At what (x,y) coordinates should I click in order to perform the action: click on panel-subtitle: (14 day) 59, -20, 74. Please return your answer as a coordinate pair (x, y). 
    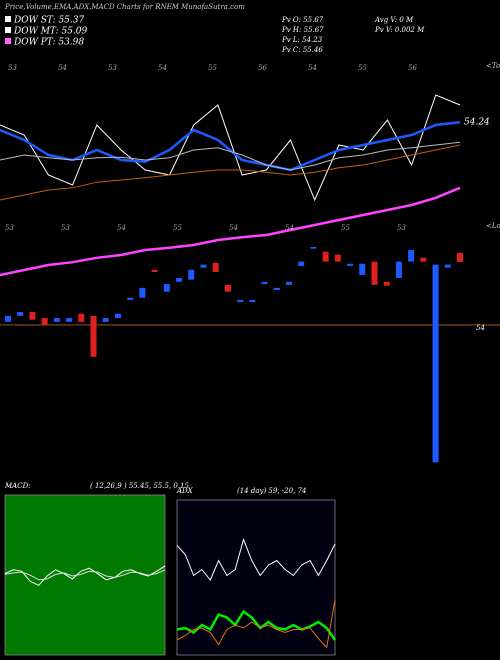
    Looking at the image, I should click on (271, 491).